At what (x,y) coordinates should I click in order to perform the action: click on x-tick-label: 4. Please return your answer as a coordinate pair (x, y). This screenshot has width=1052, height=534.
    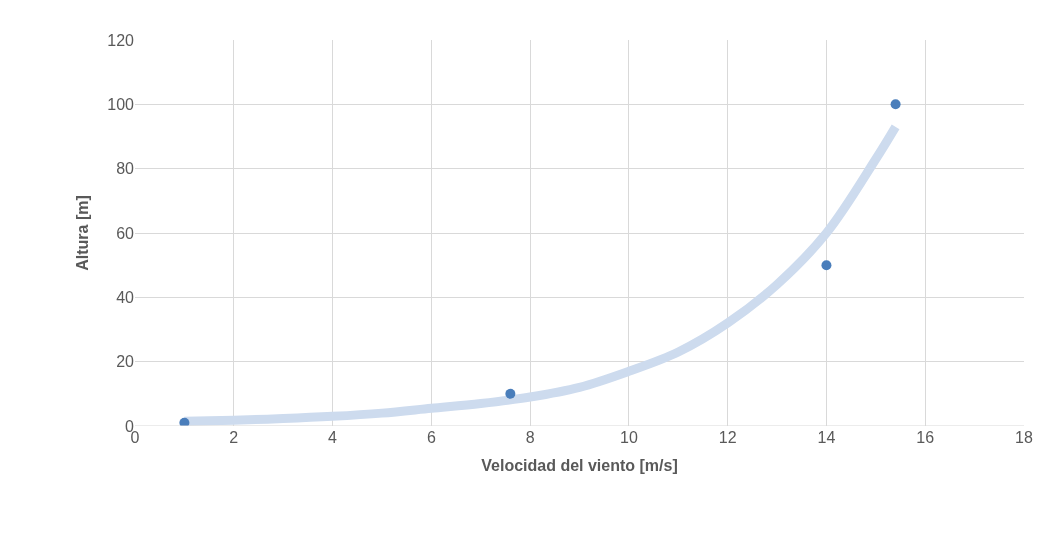
    Looking at the image, I should click on (333, 437).